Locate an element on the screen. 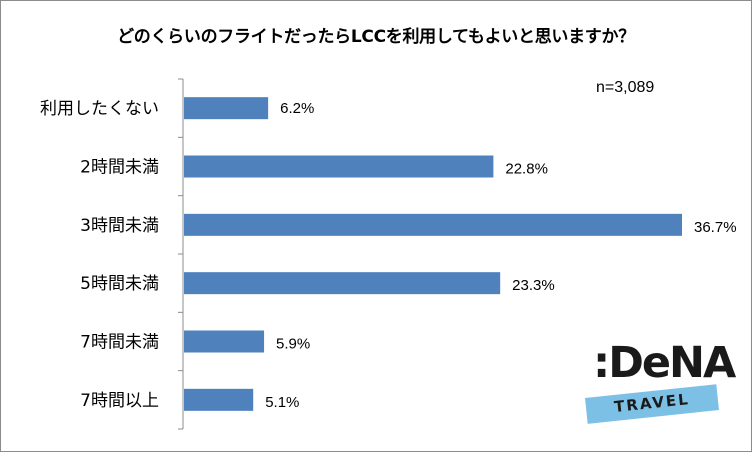 The height and width of the screenshot is (452, 752). data-label: 36.7% is located at coordinates (715, 227).